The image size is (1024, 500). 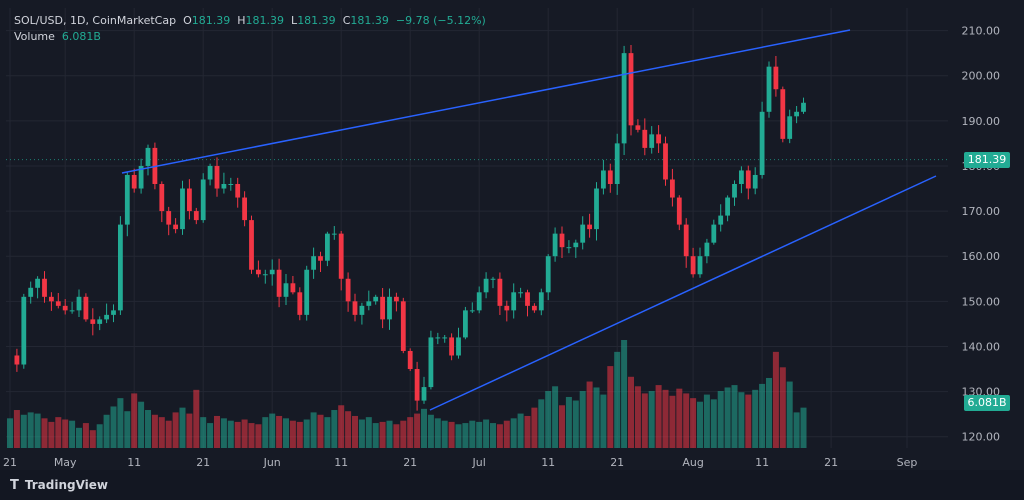 I want to click on change-value: −9.78 (−5.12%), so click(x=440, y=20).